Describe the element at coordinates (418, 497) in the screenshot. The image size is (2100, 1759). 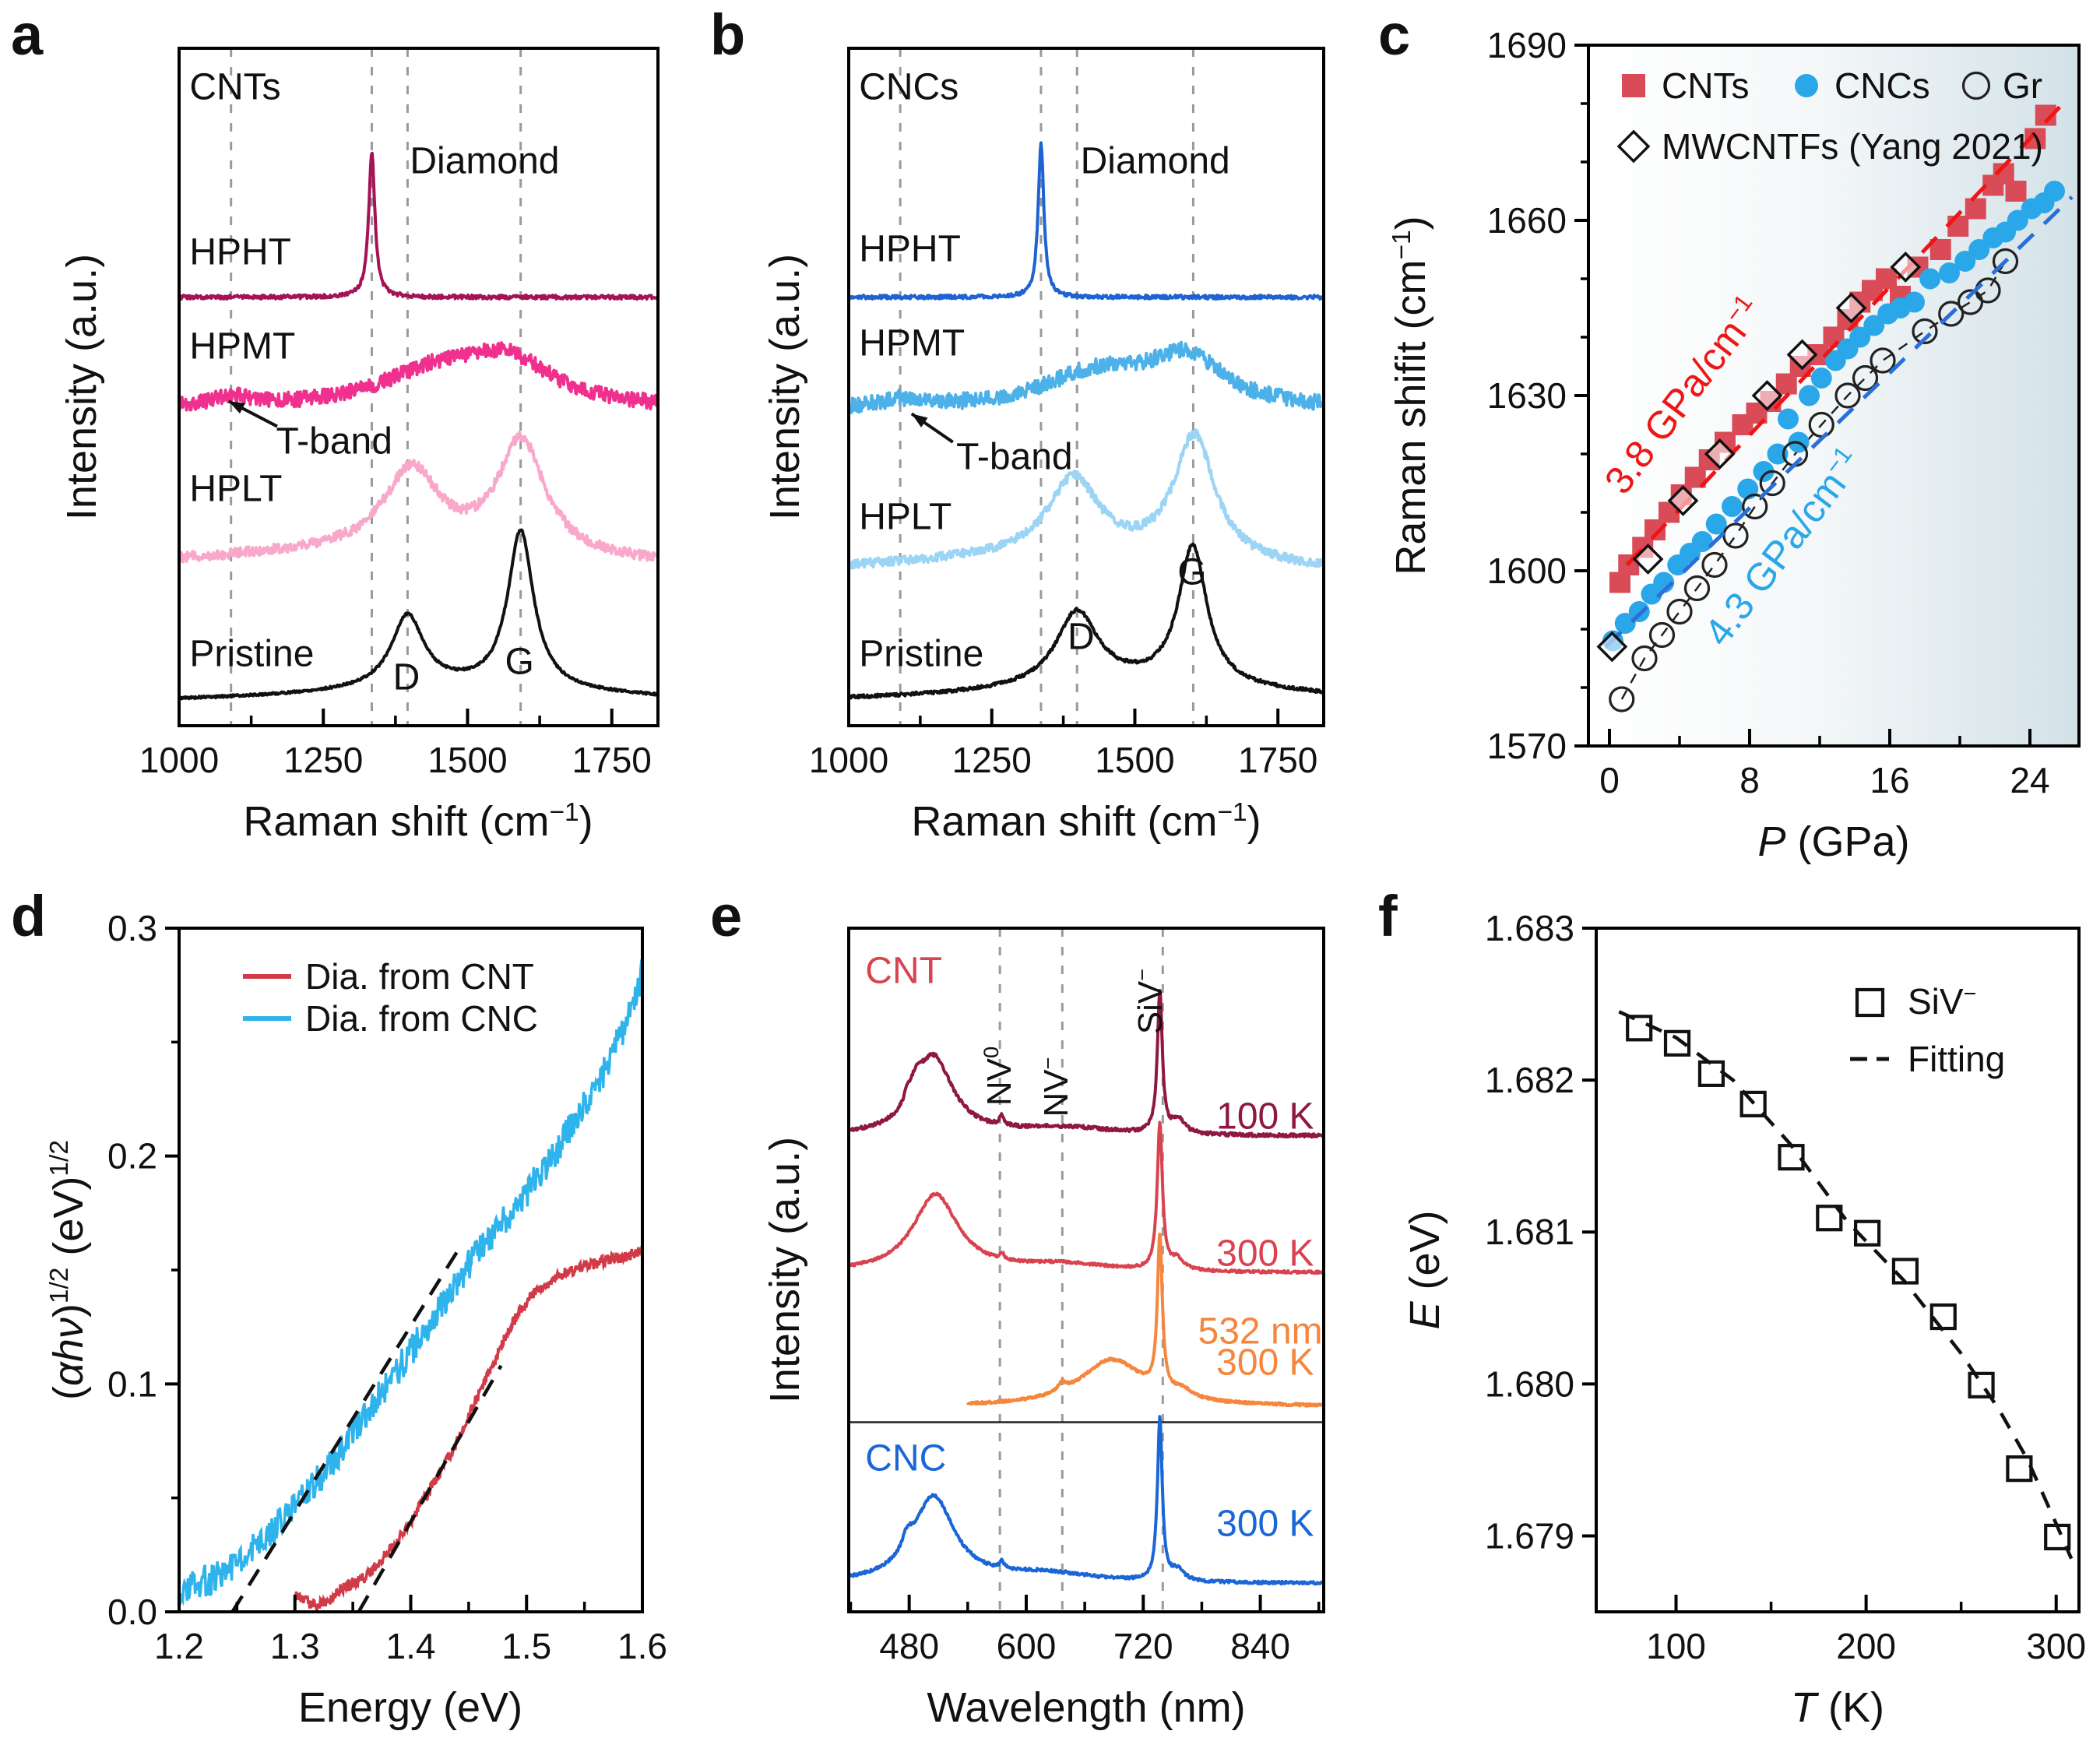
I see `spectrum-curve-hplt` at that location.